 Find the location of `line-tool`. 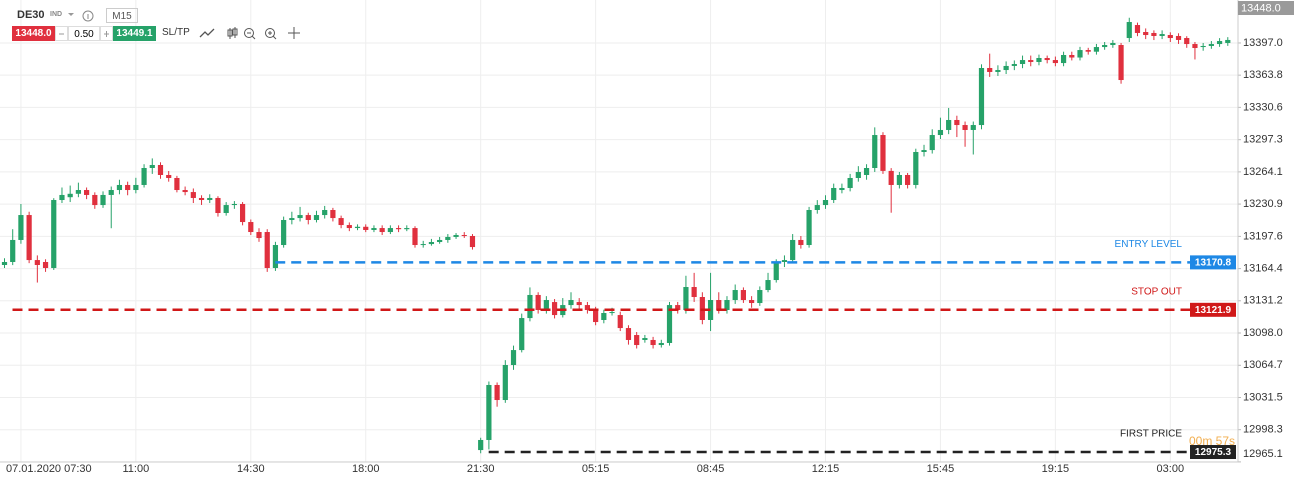

line-tool is located at coordinates (207, 33).